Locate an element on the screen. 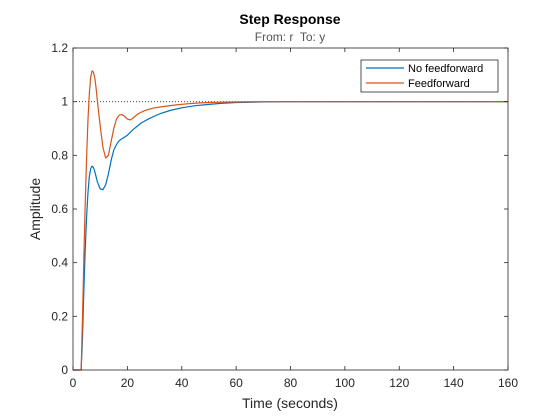  y-tick-label: 0.6 is located at coordinates (59, 209).